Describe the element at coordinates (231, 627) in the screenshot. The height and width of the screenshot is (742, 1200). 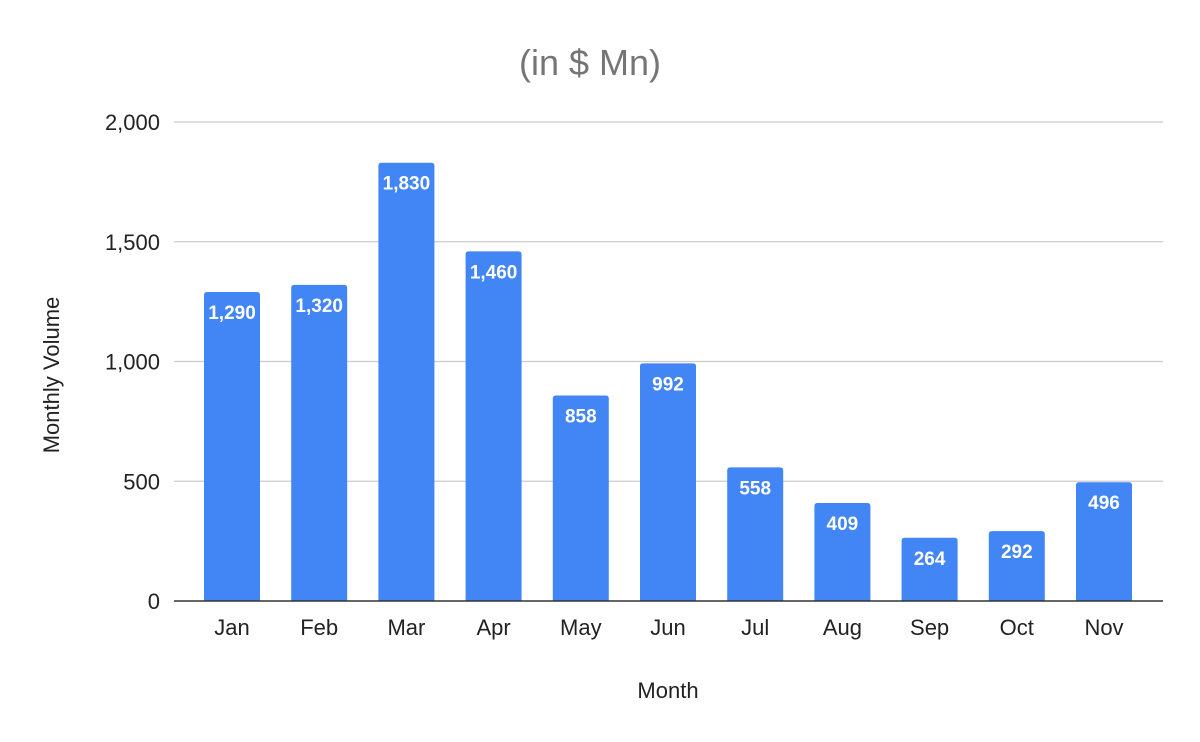
I see `x-tick-label-jan: Jan` at that location.